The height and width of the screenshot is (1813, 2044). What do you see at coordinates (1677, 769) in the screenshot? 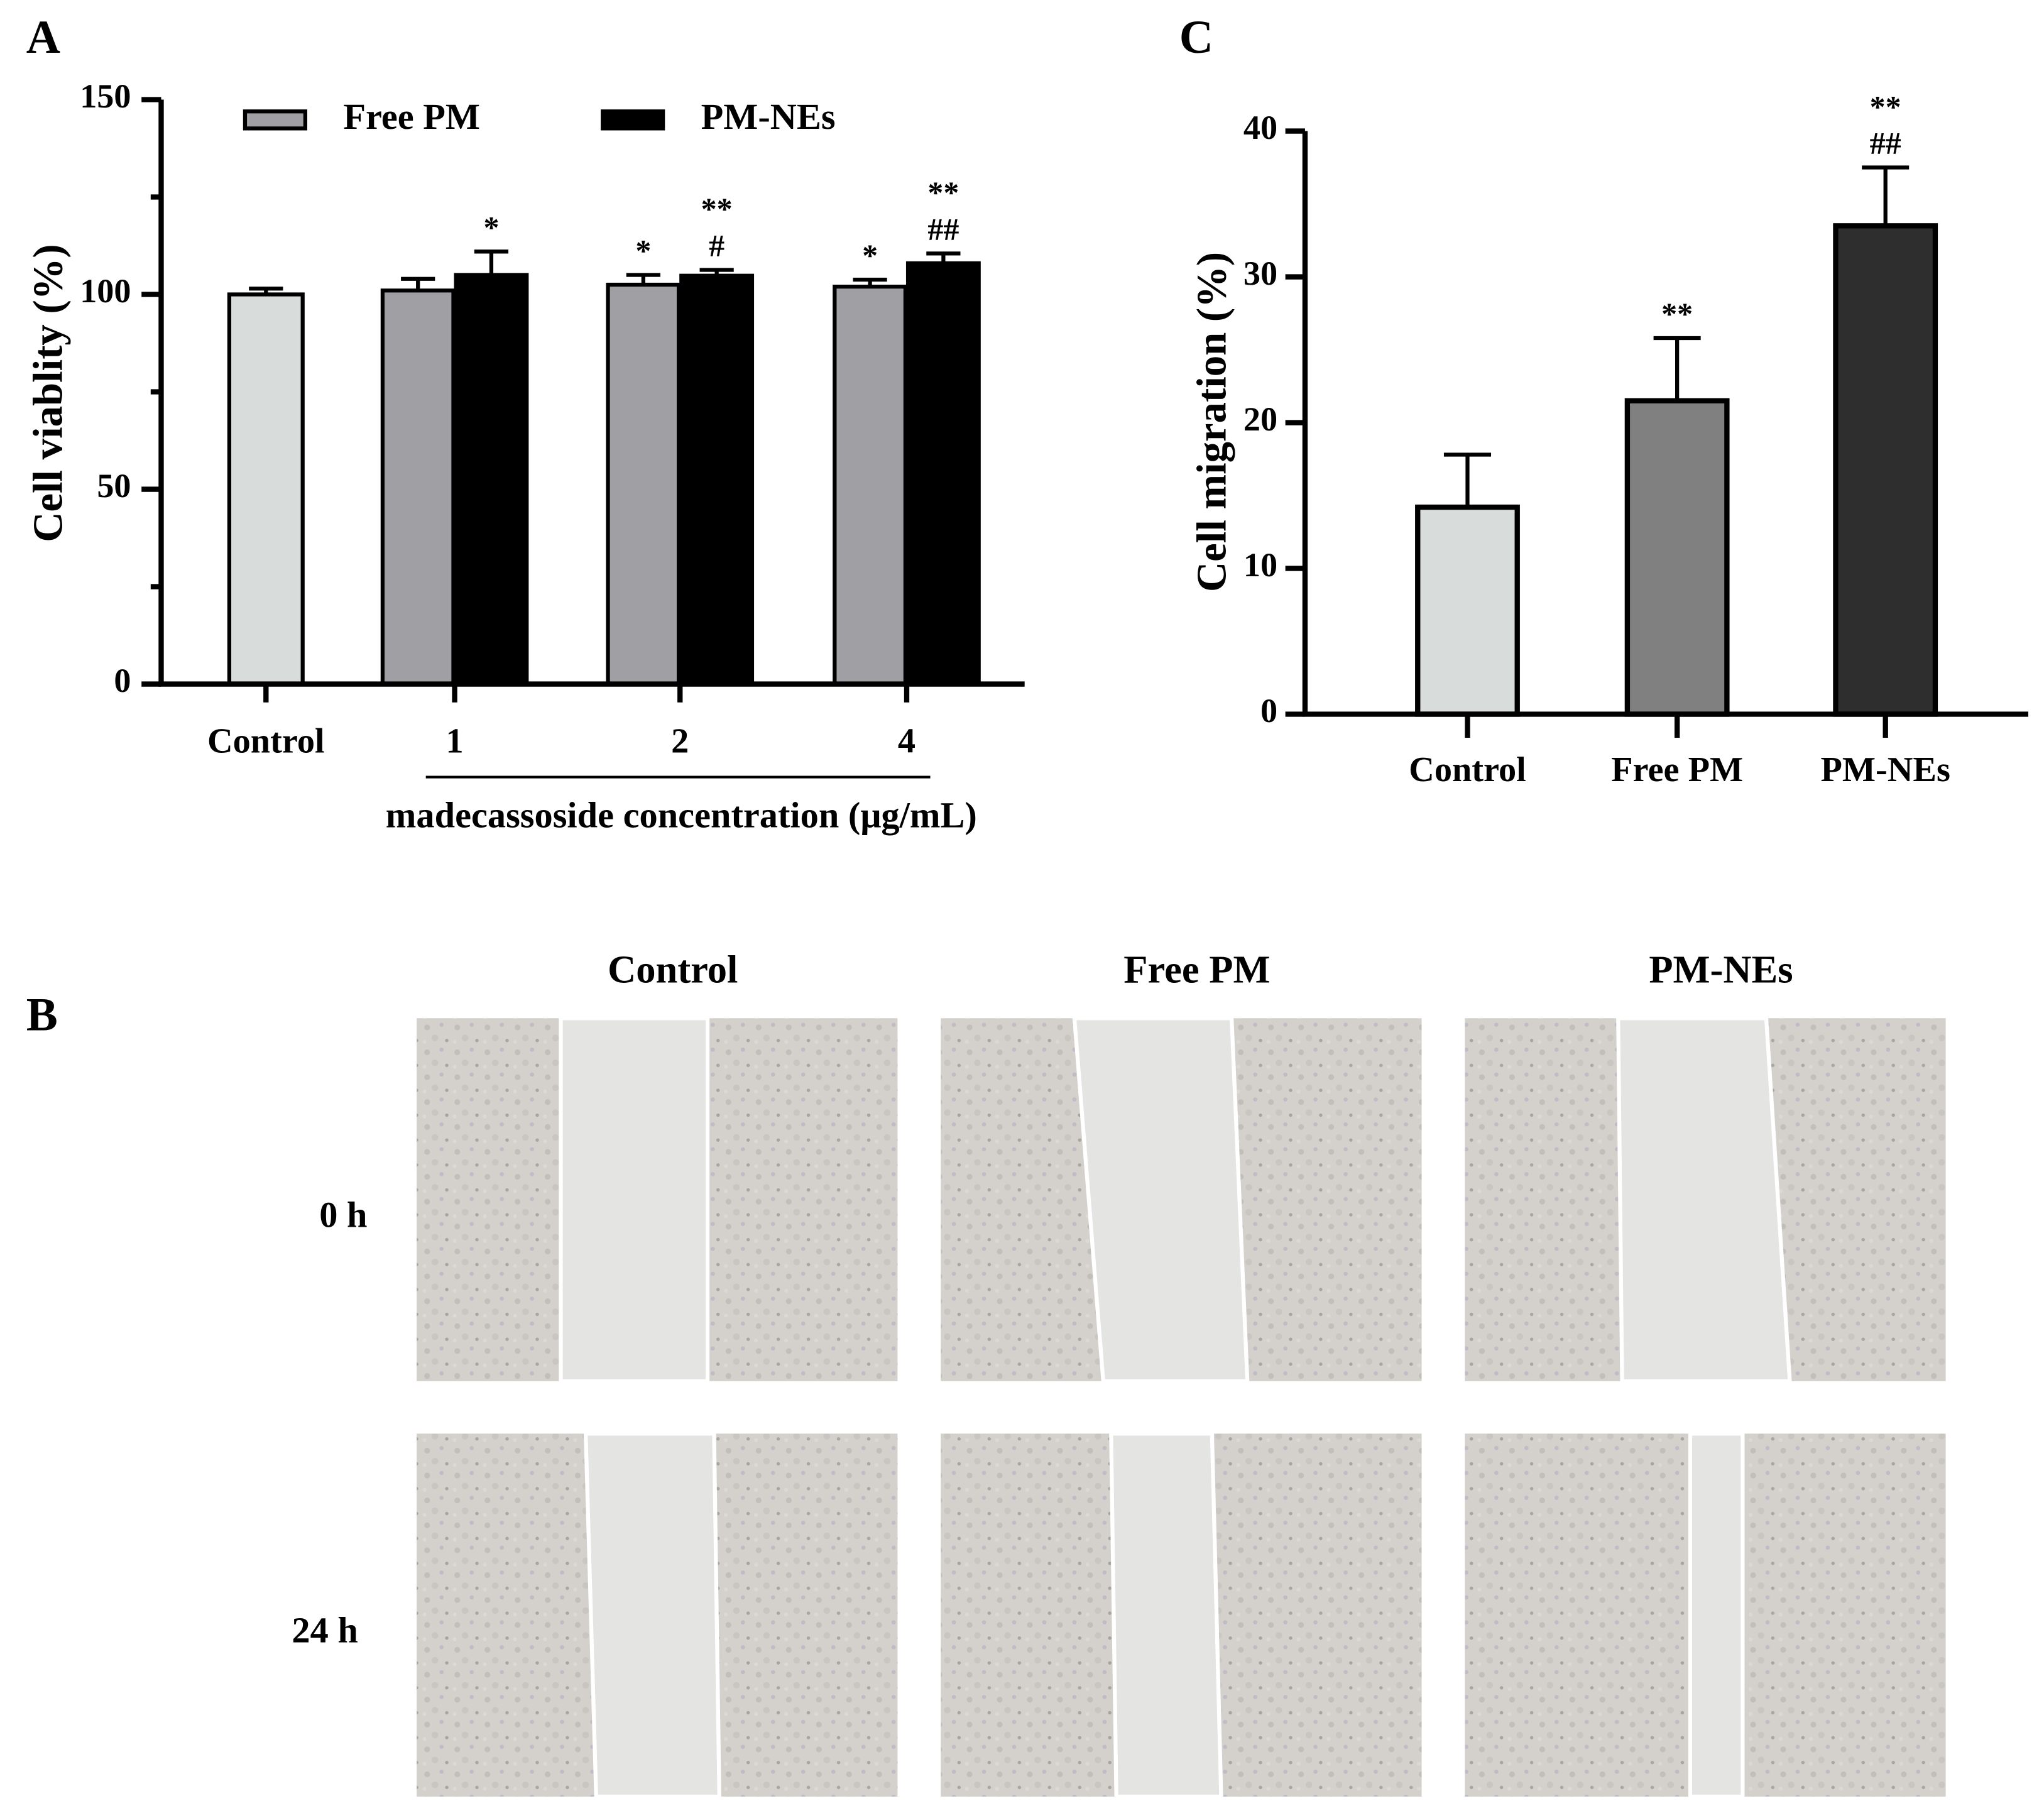
I see `x-tick-label: Free PM` at bounding box center [1677, 769].